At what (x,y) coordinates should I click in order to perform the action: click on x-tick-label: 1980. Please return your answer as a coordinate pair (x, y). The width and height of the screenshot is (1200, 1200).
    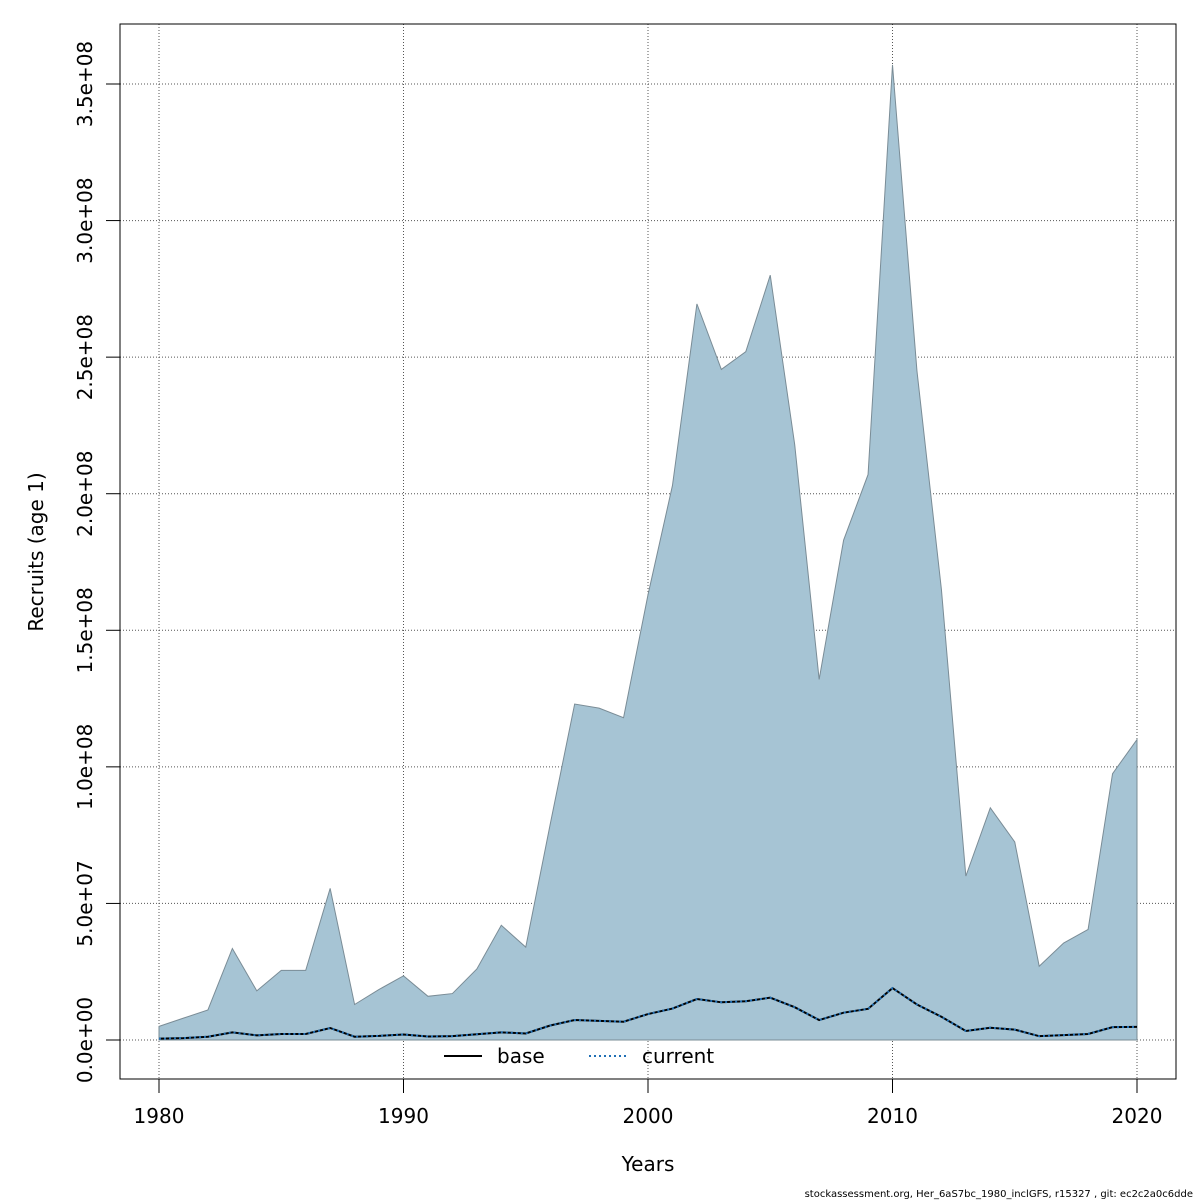
    Looking at the image, I should click on (159, 1116).